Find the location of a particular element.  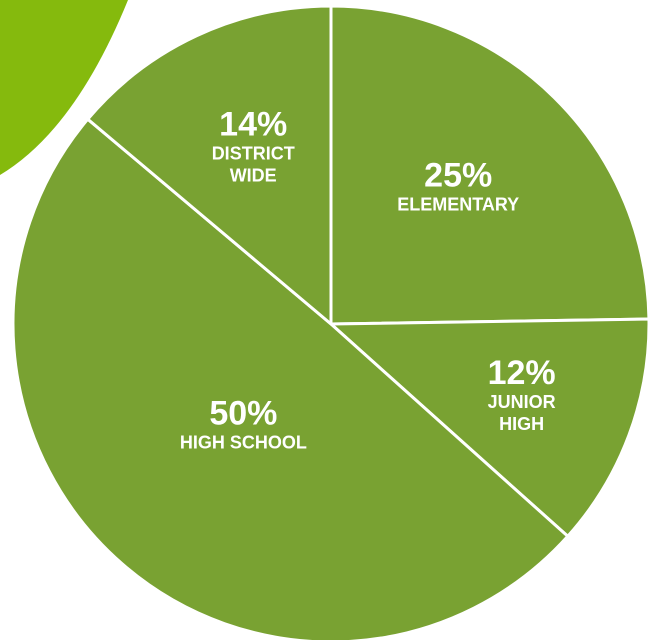

corner-accent-shape is located at coordinates (64, 87).